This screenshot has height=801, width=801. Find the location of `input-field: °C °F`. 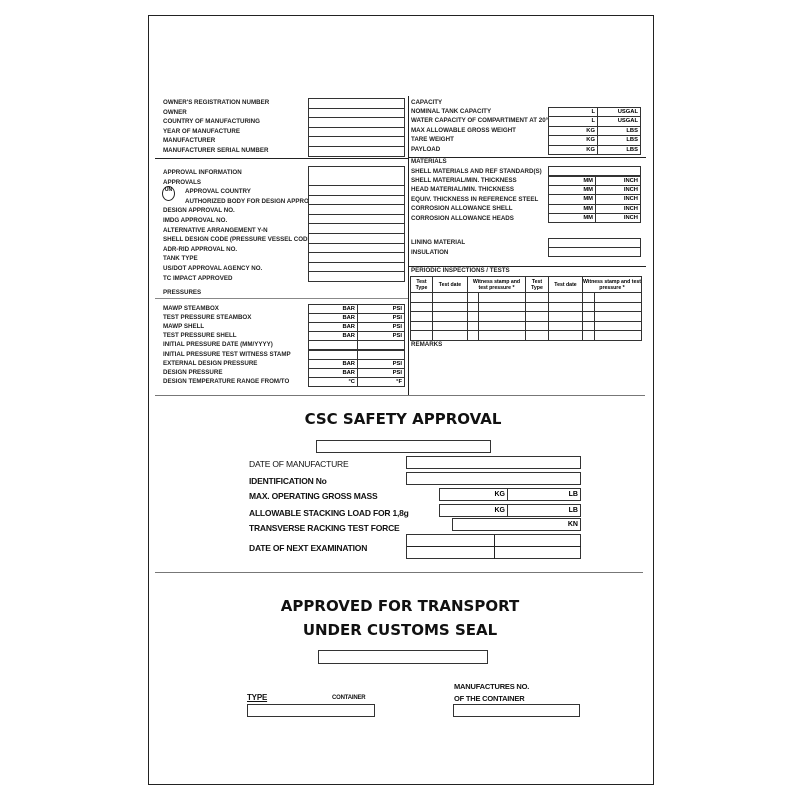

input-field: °C °F is located at coordinates (356, 381).